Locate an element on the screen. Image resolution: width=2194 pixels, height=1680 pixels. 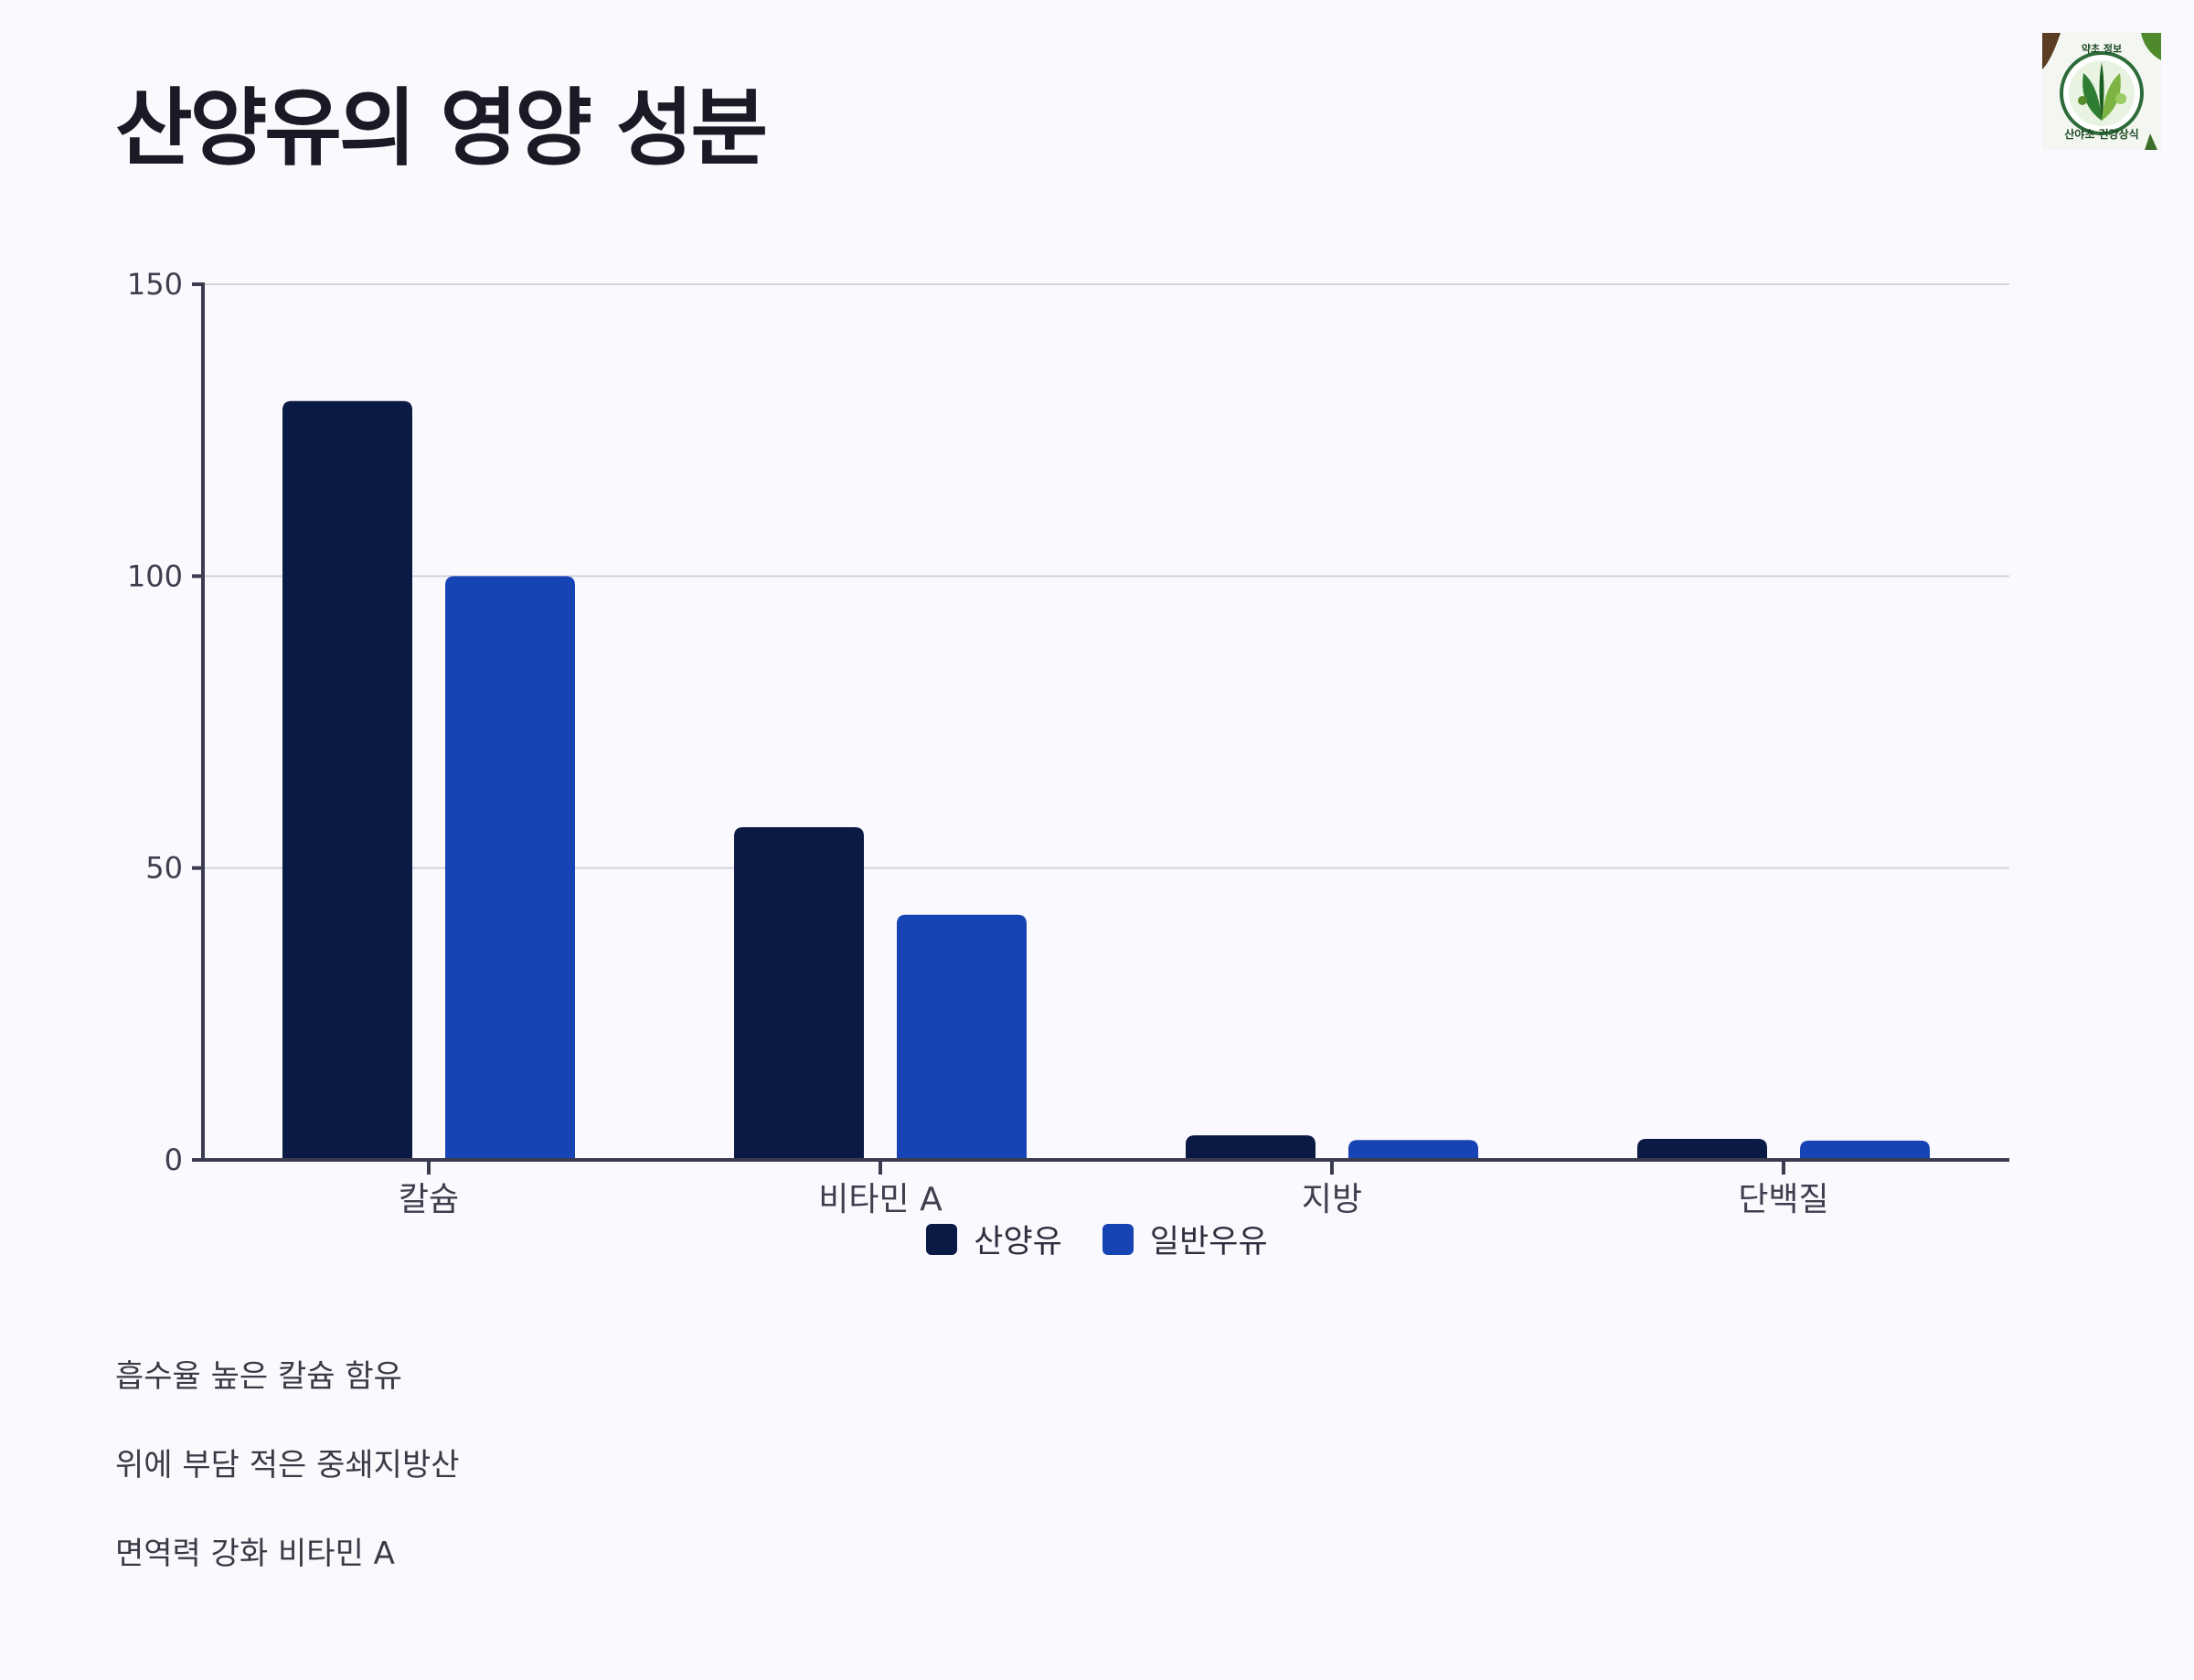
herb-logo-icon is located at coordinates (2101, 92).